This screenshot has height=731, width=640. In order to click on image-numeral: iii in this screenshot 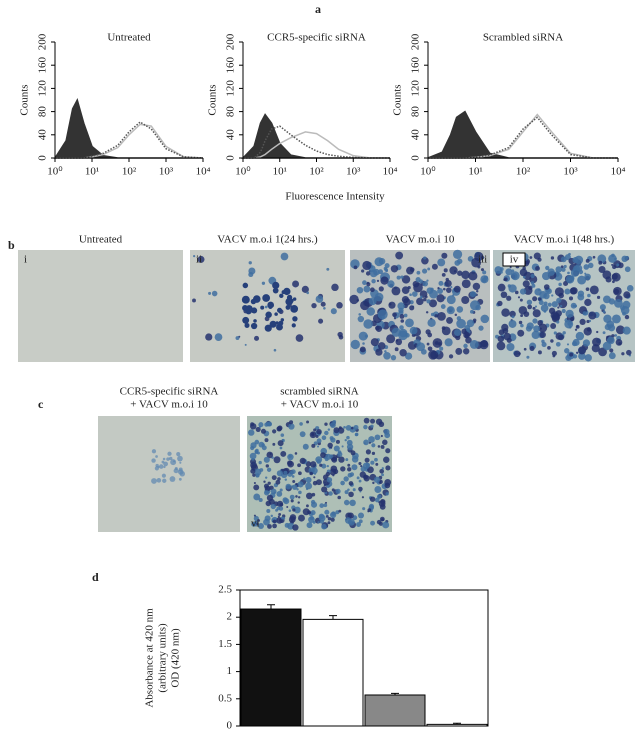, I will do `click(482, 260)`.